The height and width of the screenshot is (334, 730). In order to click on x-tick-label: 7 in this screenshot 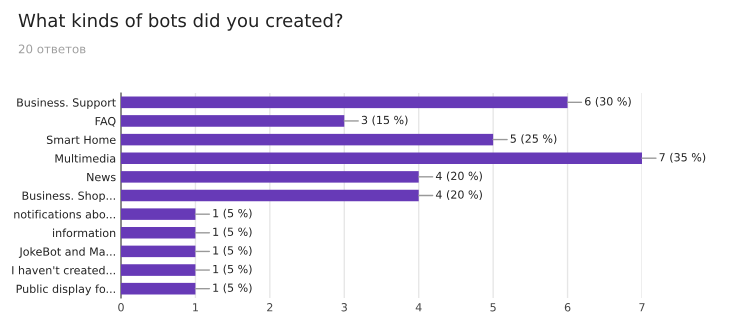, I will do `click(642, 307)`.